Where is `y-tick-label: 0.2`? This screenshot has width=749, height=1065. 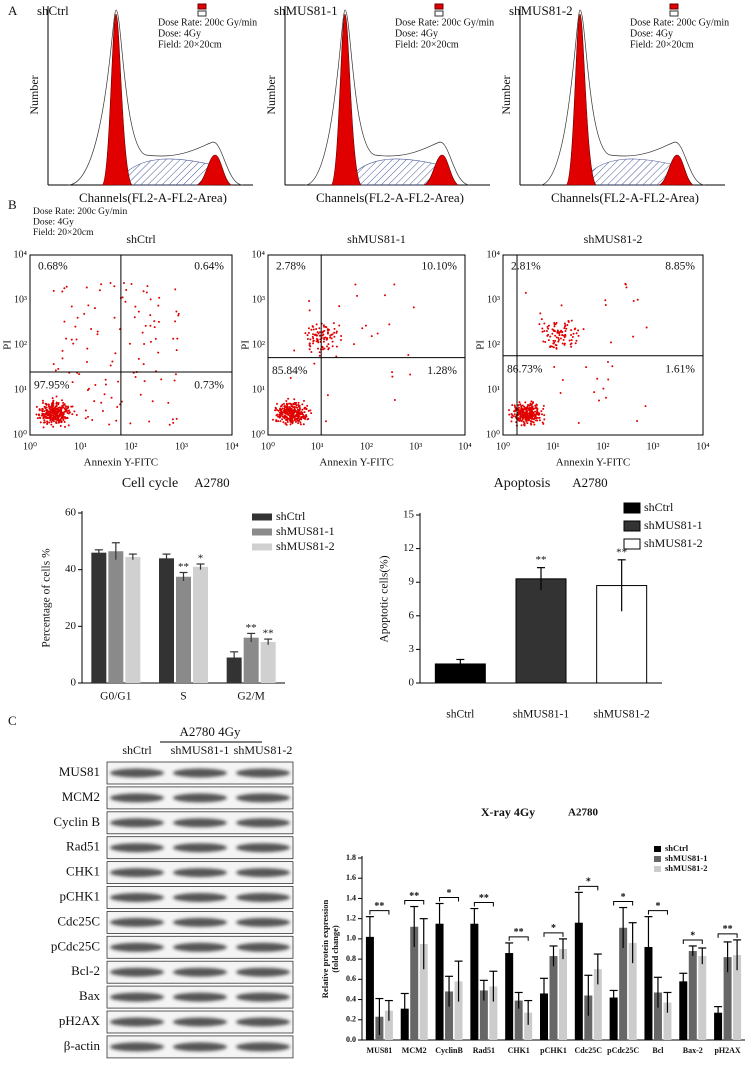 y-tick-label: 0.2 is located at coordinates (351, 1019).